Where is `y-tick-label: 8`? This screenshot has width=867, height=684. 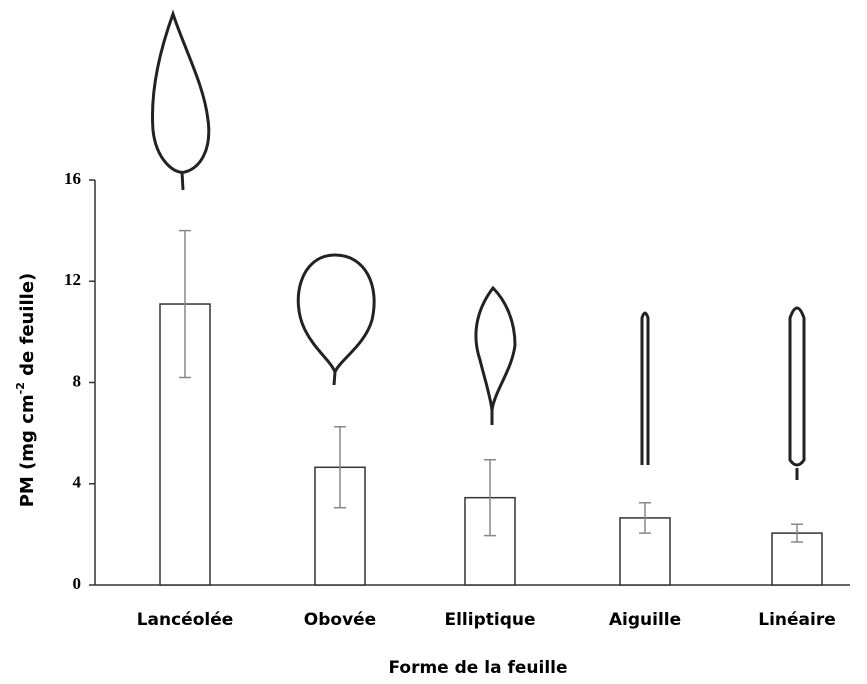
y-tick-label: 8 is located at coordinates (77, 380).